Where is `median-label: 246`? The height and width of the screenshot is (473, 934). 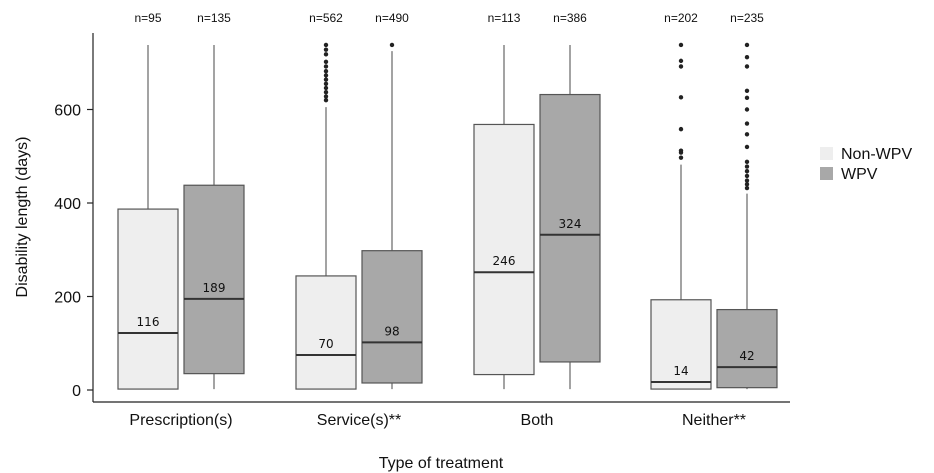 median-label: 246 is located at coordinates (504, 261).